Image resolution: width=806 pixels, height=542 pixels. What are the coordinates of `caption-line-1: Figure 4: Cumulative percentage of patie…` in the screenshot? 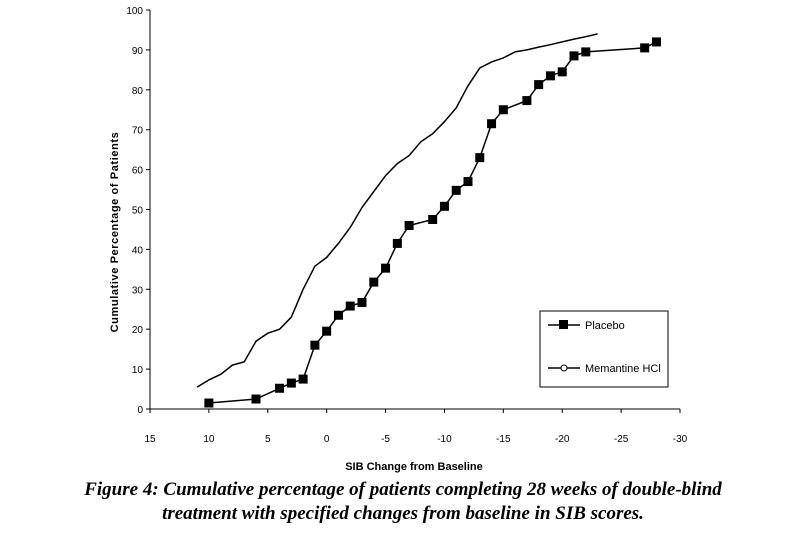 It's located at (403, 489).